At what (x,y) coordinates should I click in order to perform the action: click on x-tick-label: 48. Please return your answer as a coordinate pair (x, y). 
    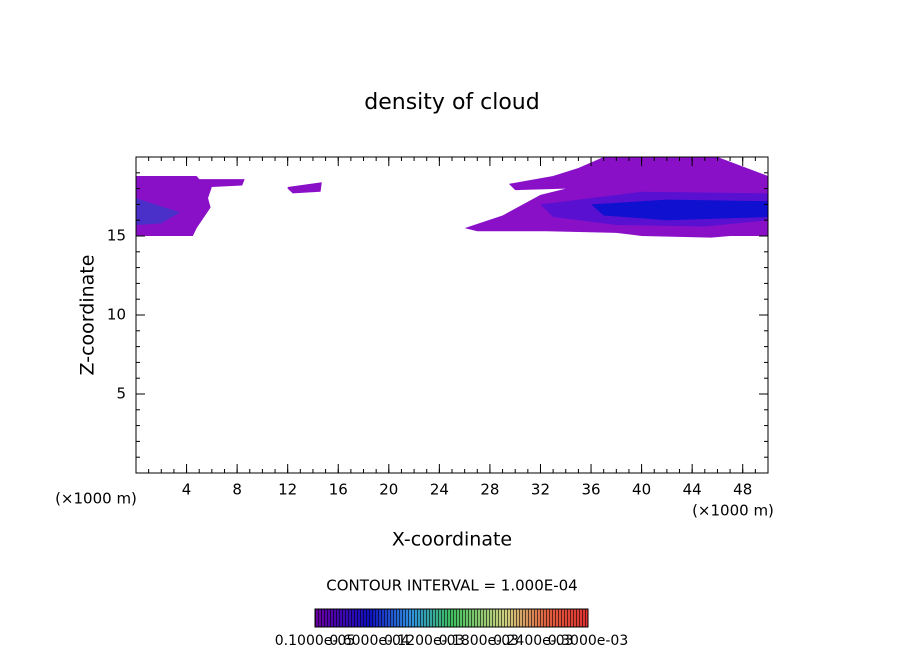
    Looking at the image, I should click on (742, 490).